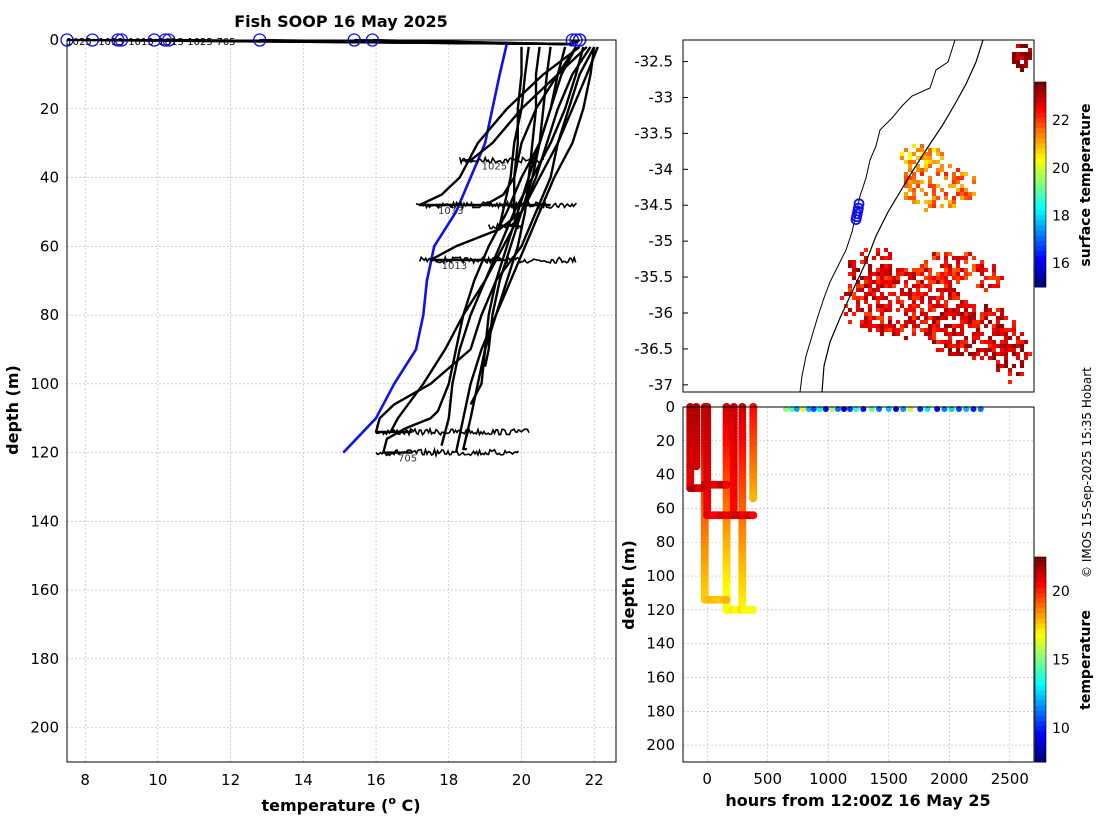 The image size is (1100, 820). Describe the element at coordinates (1061, 592) in the screenshot. I see `colorbar-tick-label: 20` at that location.